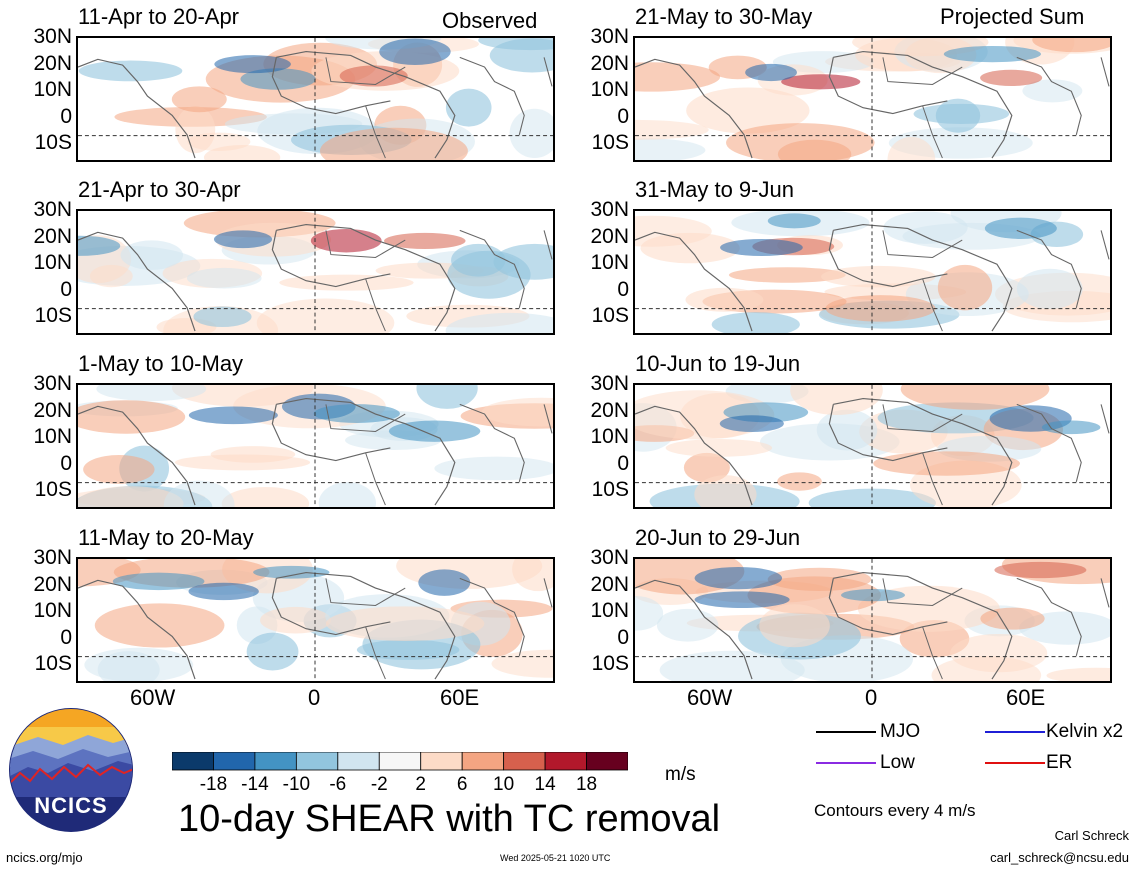  Describe the element at coordinates (161, 363) in the screenshot. I see `panel-title: 1-May to 10-May` at that location.